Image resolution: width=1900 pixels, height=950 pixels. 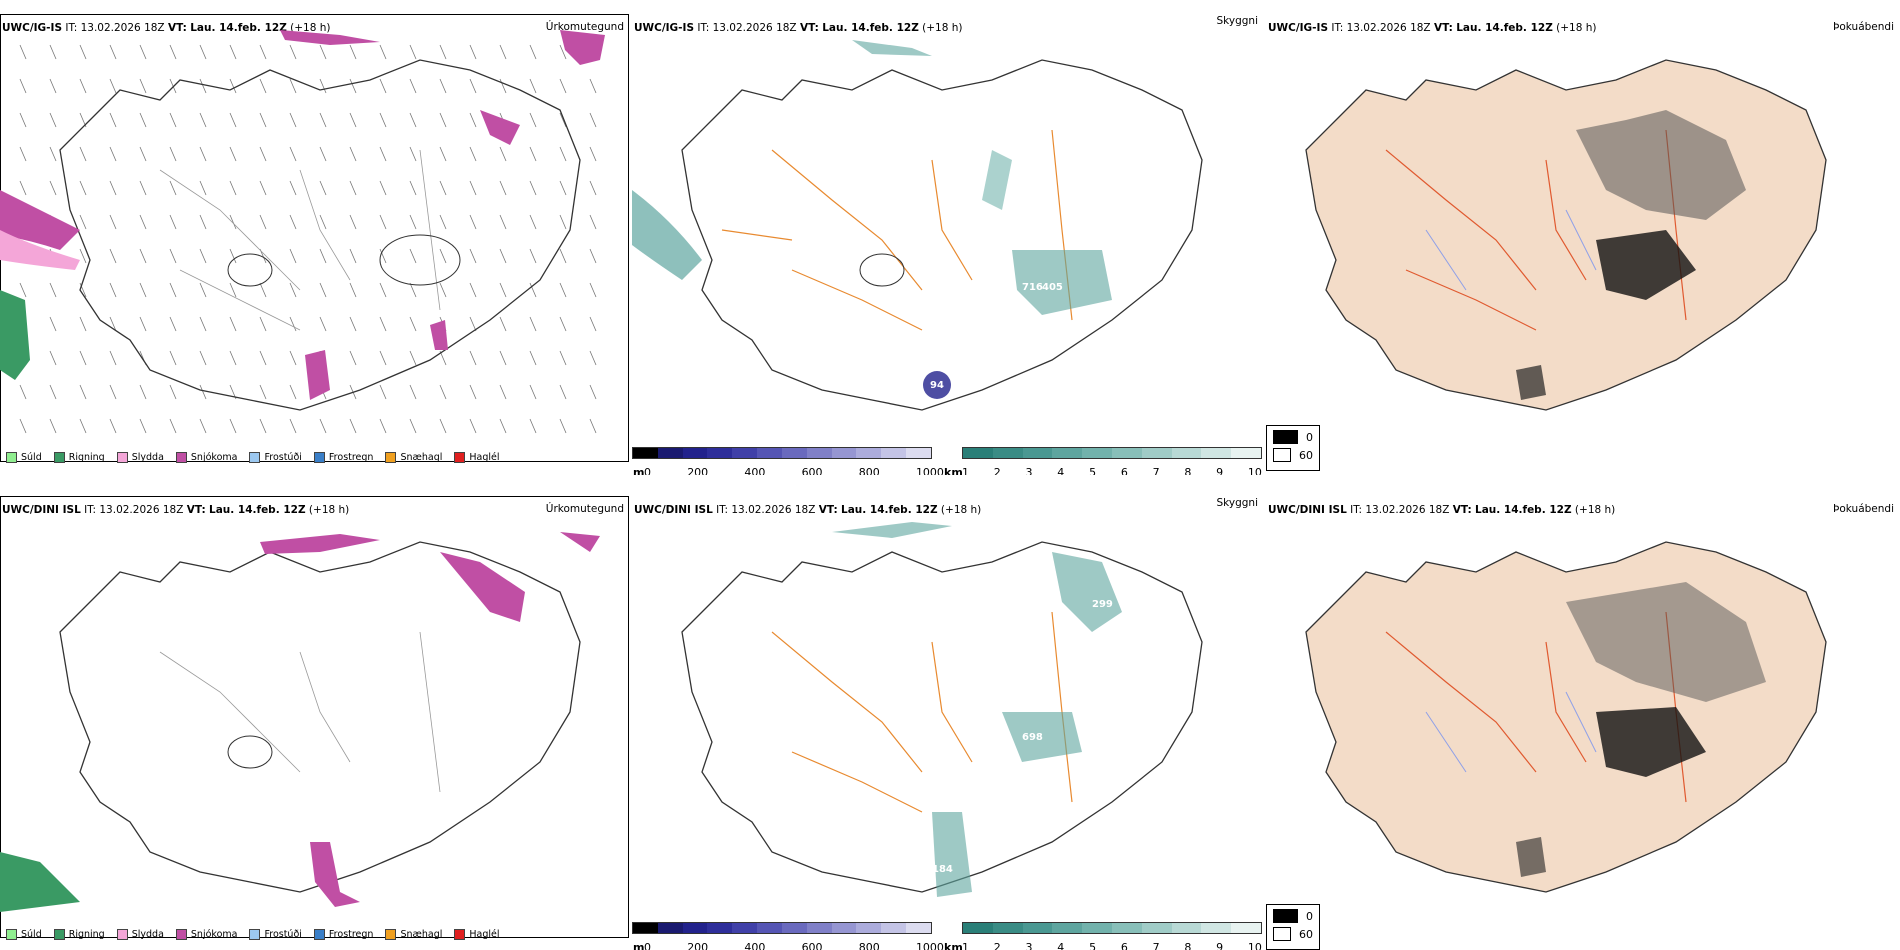 What do you see at coordinates (897, 230) in the screenshot?
I see `roads` at bounding box center [897, 230].